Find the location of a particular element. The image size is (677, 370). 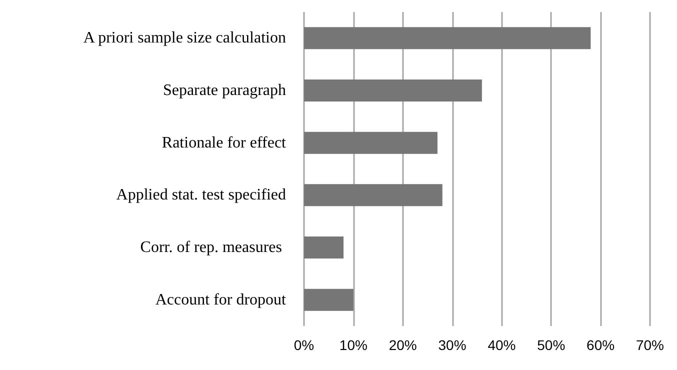

y-tick-label: A priori sample size calculation is located at coordinates (184, 38).